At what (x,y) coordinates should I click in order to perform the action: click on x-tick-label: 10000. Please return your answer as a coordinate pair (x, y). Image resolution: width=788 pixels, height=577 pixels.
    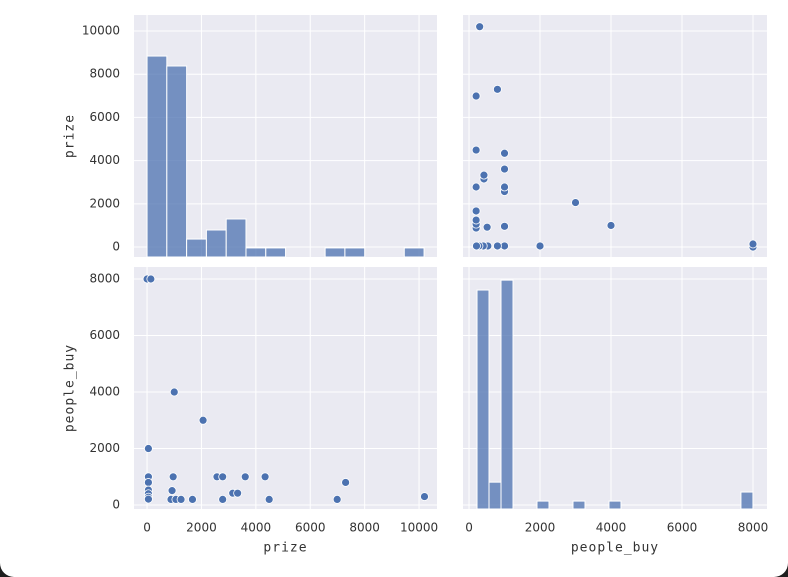
    Looking at the image, I should click on (419, 528).